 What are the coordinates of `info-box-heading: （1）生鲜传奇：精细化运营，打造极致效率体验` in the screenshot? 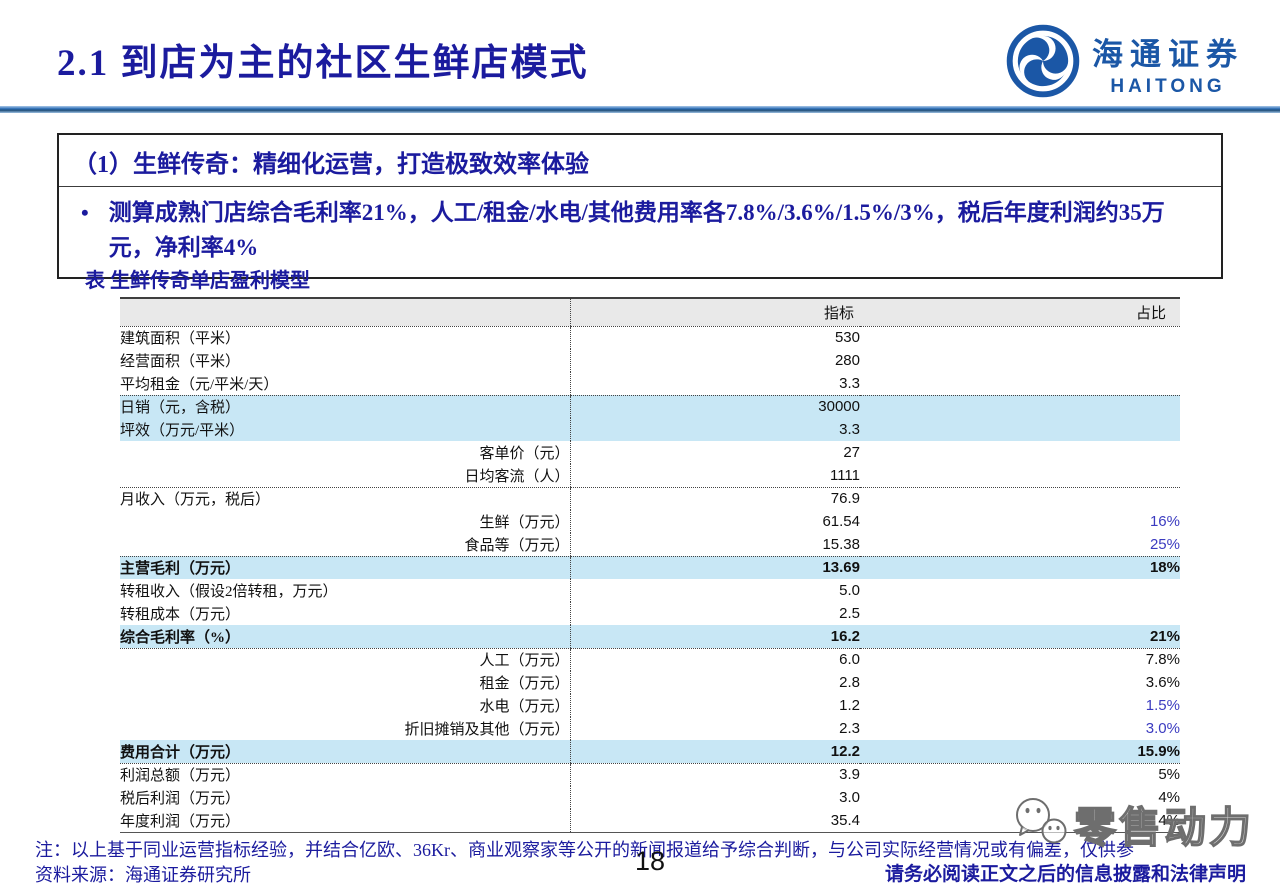 It's located at (640, 161).